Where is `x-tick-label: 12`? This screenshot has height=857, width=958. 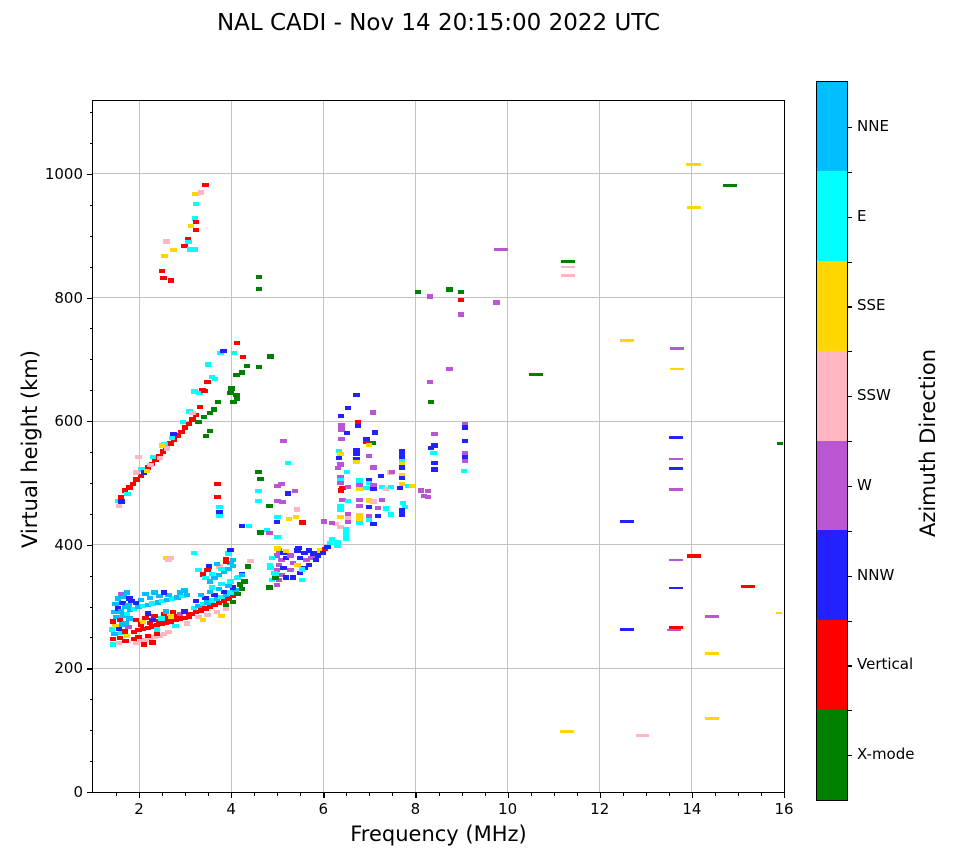
x-tick-label: 12 is located at coordinates (600, 809).